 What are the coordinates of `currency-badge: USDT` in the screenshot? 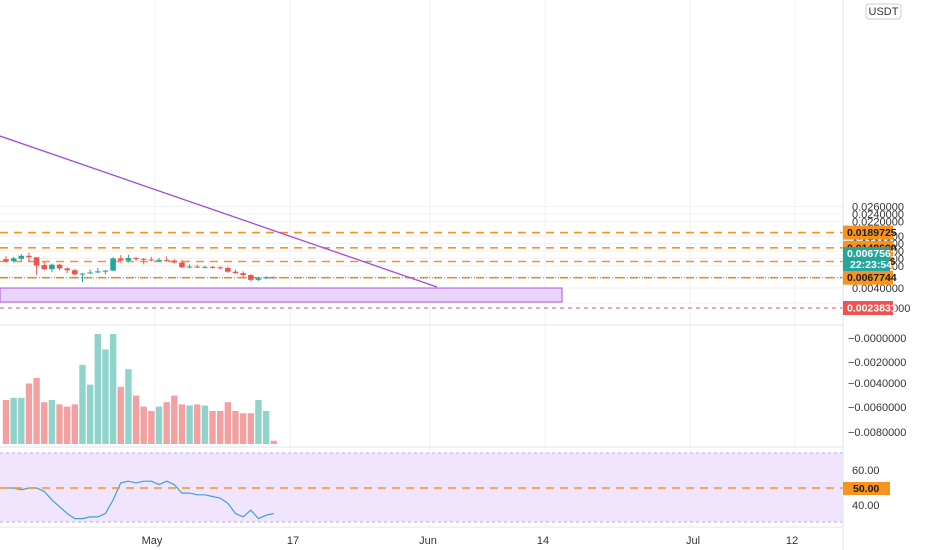 It's located at (884, 12).